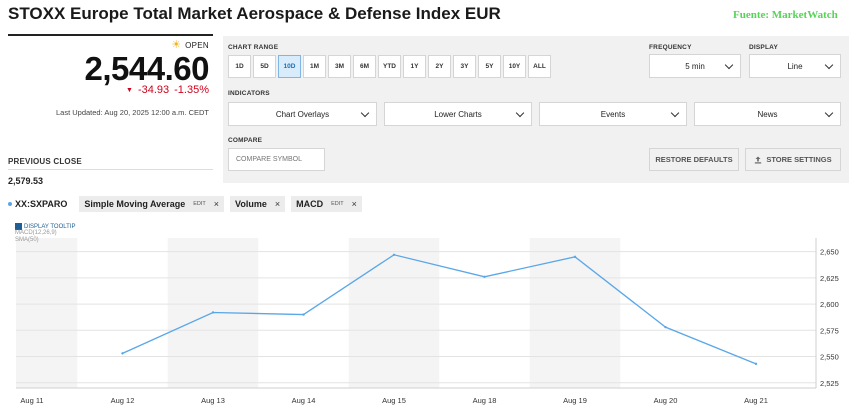 This screenshot has height=410, width=860. Describe the element at coordinates (439, 66) in the screenshot. I see `range-button-2y: 2Y` at that location.